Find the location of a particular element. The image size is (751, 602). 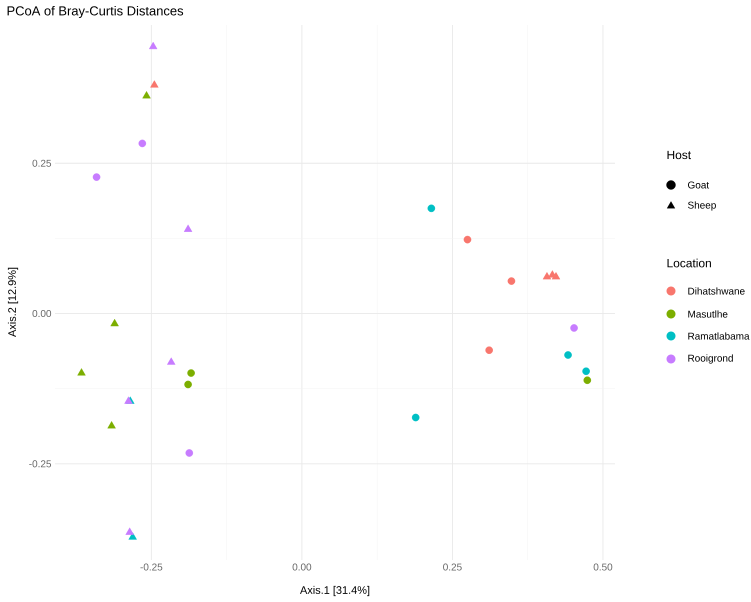

legend-label: Ramatlabama is located at coordinates (719, 336).